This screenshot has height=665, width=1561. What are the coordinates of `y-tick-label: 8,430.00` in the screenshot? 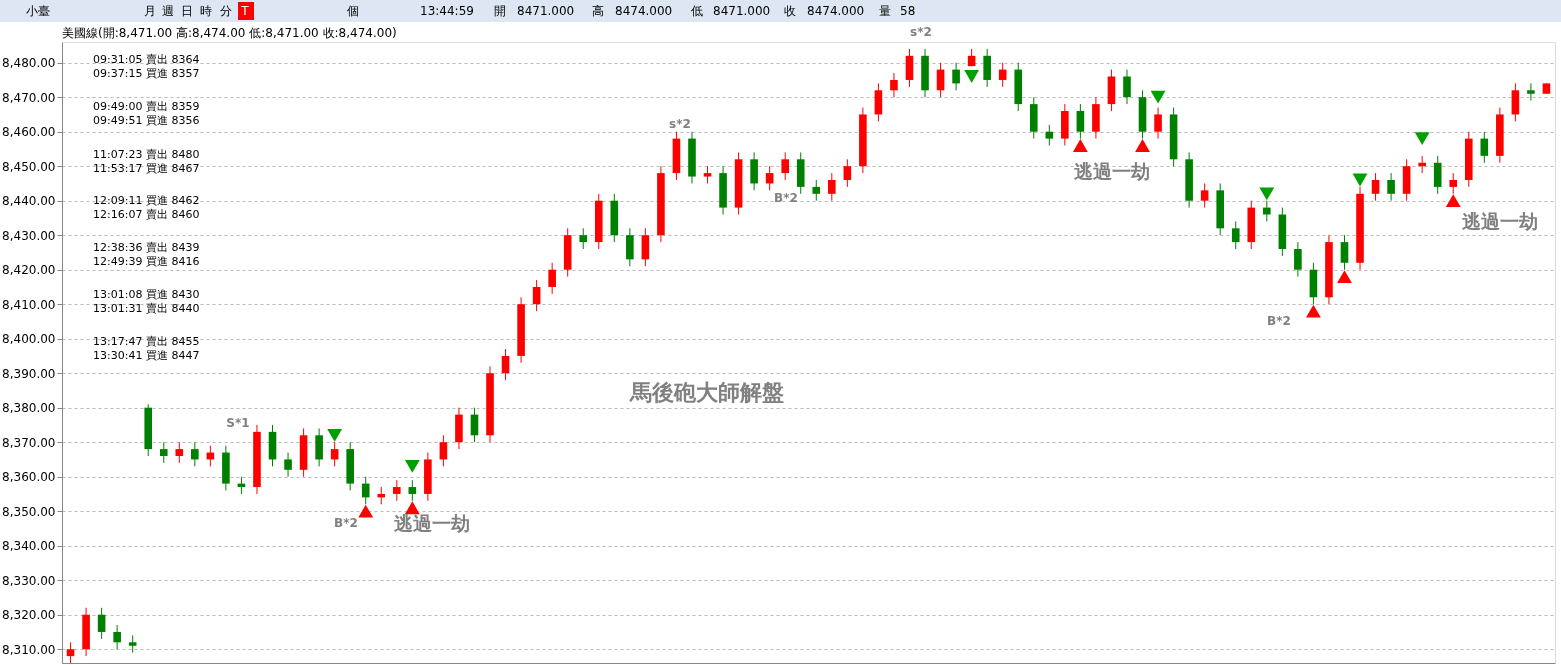 It's located at (29, 235).